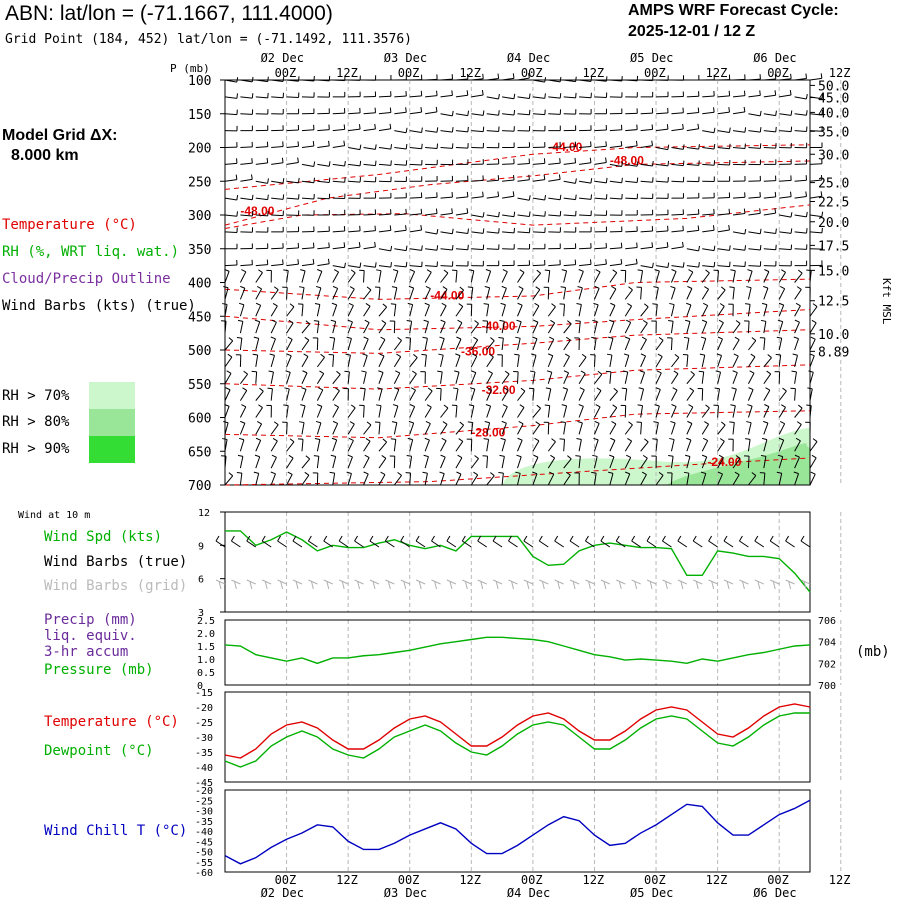  I want to click on date-label-top: Ø5 Dec, so click(651, 58).